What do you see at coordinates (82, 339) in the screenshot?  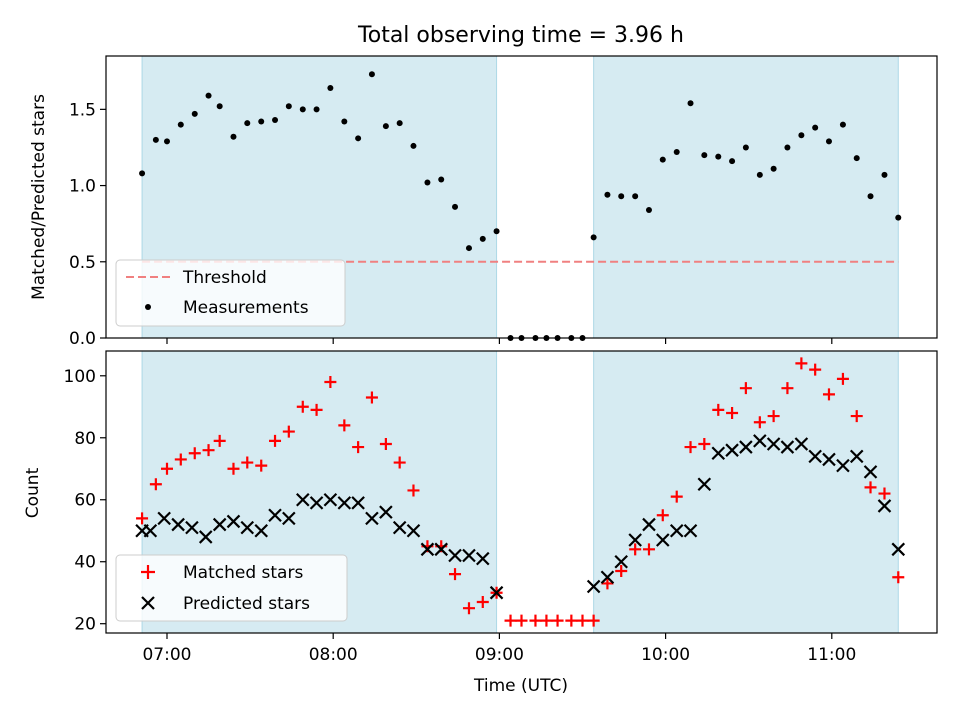 I see `y-tick-label: 0.0` at bounding box center [82, 339].